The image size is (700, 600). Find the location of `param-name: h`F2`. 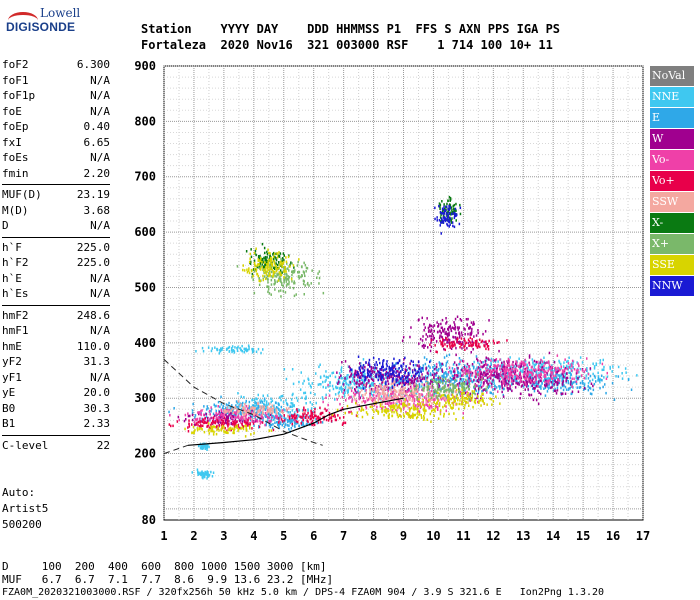

param-name: h`F2 is located at coordinates (15, 262).